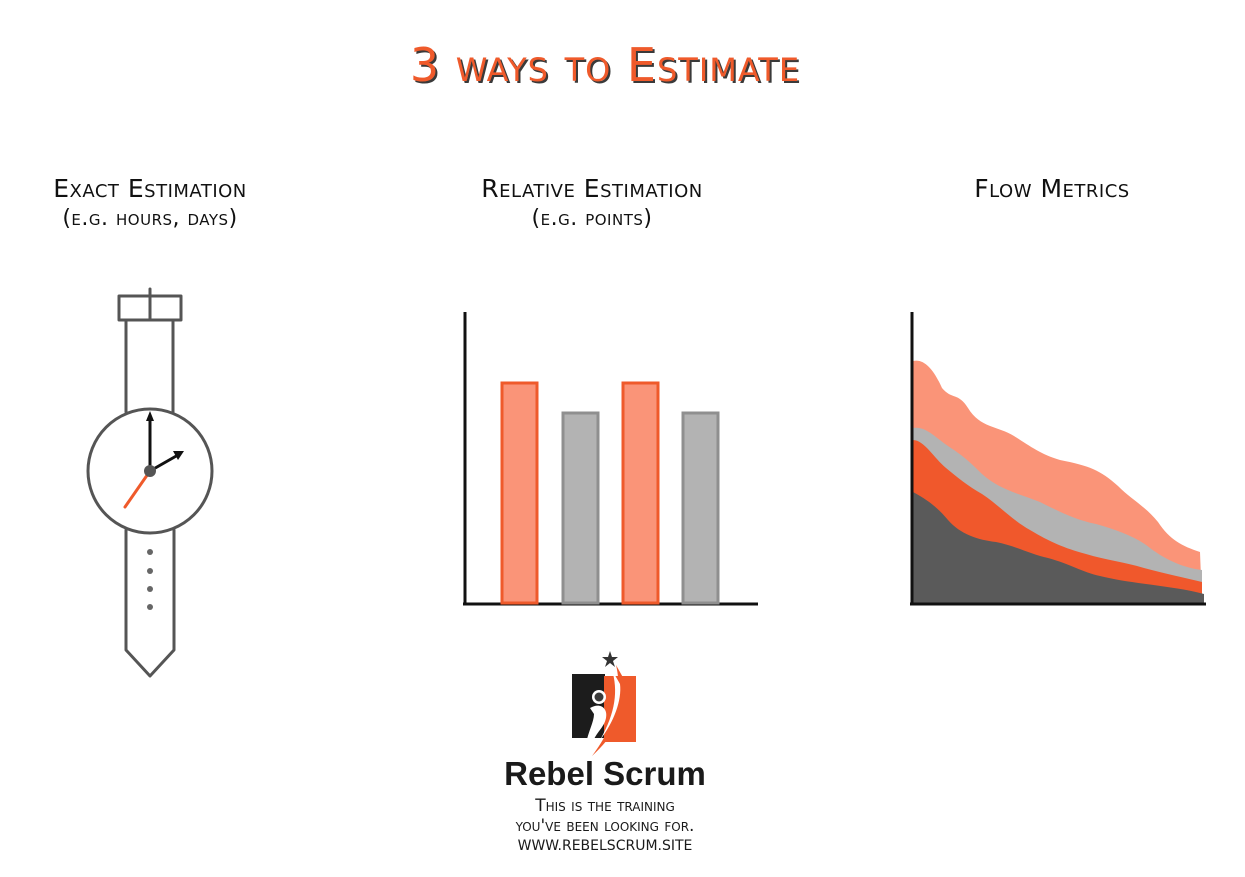  What do you see at coordinates (150, 218) in the screenshot?
I see `heading-exact-estimation-subtitle: (e.g. hours, days)` at bounding box center [150, 218].